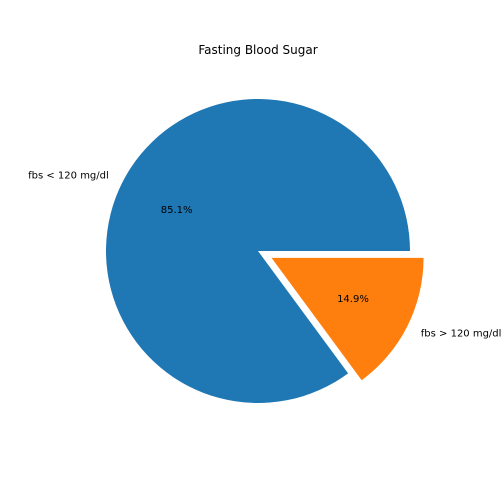 Image resolution: width=504 pixels, height=504 pixels. I want to click on chart-title: Fasting Blood Sugar, so click(257, 50).